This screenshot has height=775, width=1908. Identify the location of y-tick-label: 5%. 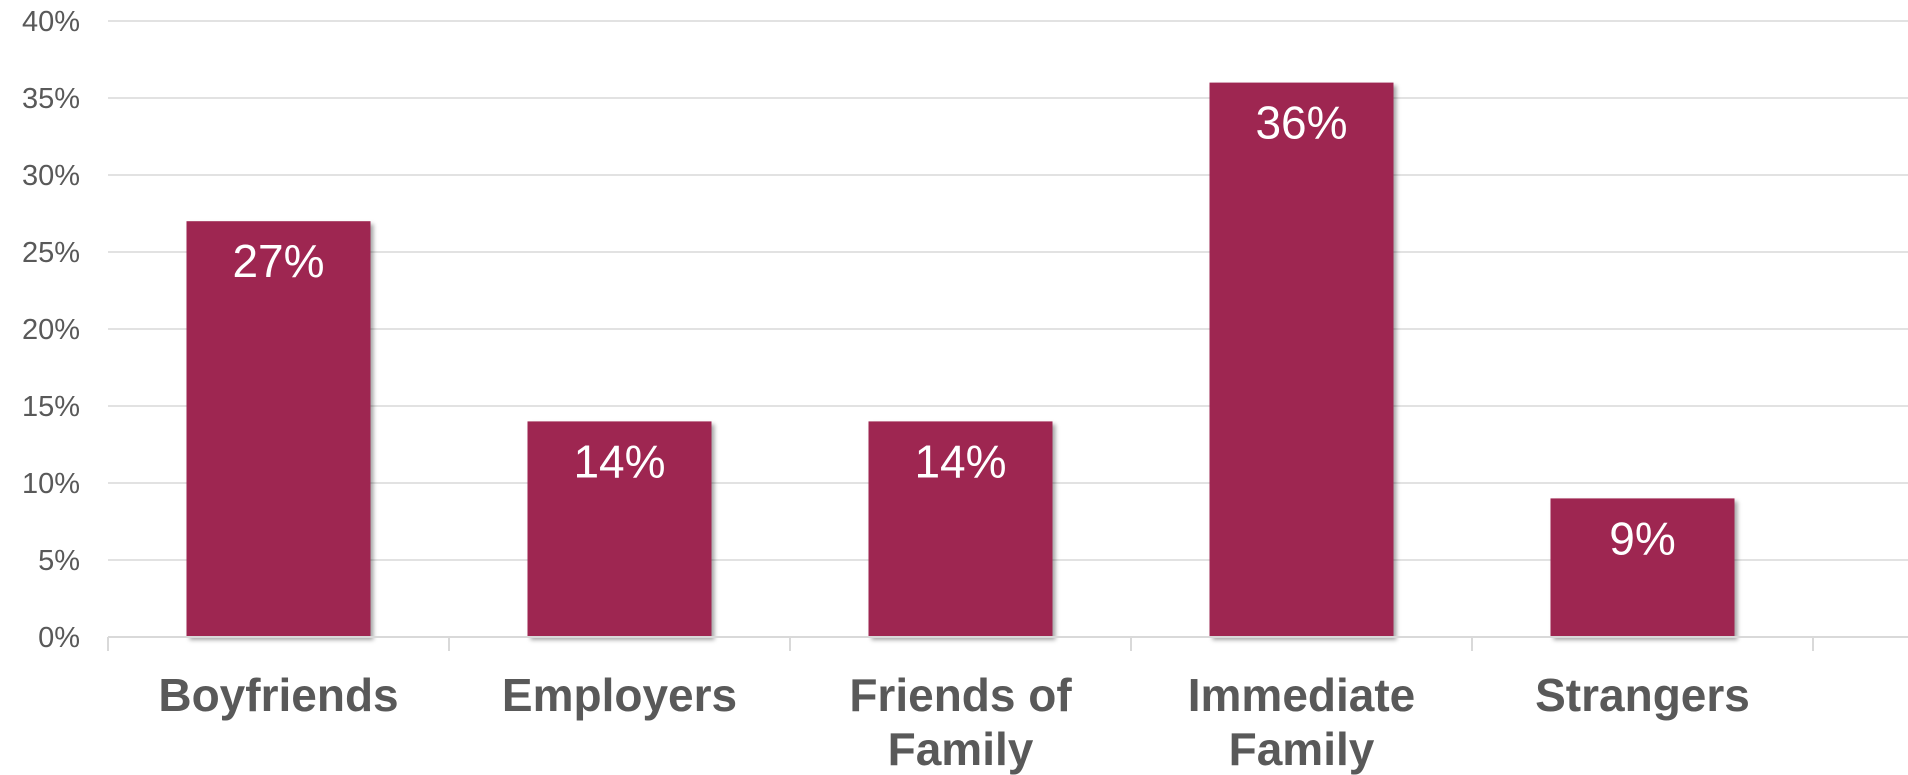
(59, 561).